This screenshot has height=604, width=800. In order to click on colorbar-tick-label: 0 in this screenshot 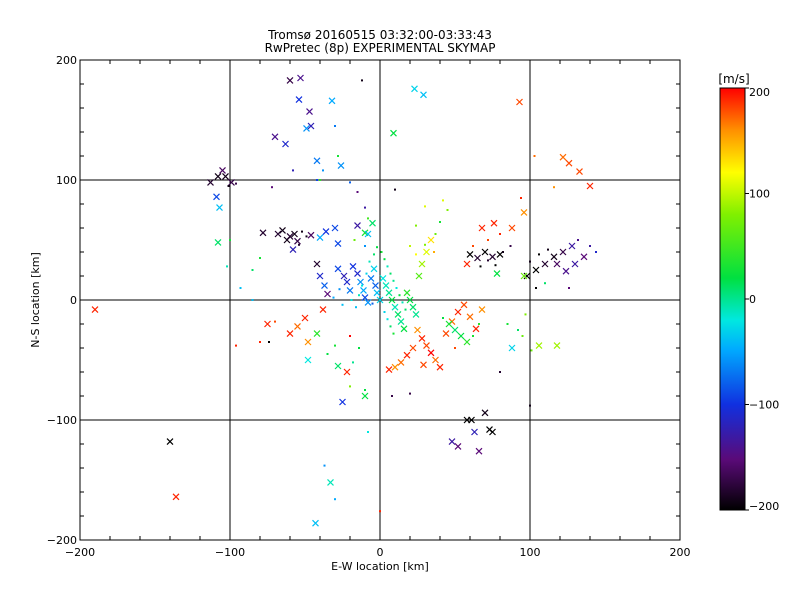, I will do `click(752, 299)`.